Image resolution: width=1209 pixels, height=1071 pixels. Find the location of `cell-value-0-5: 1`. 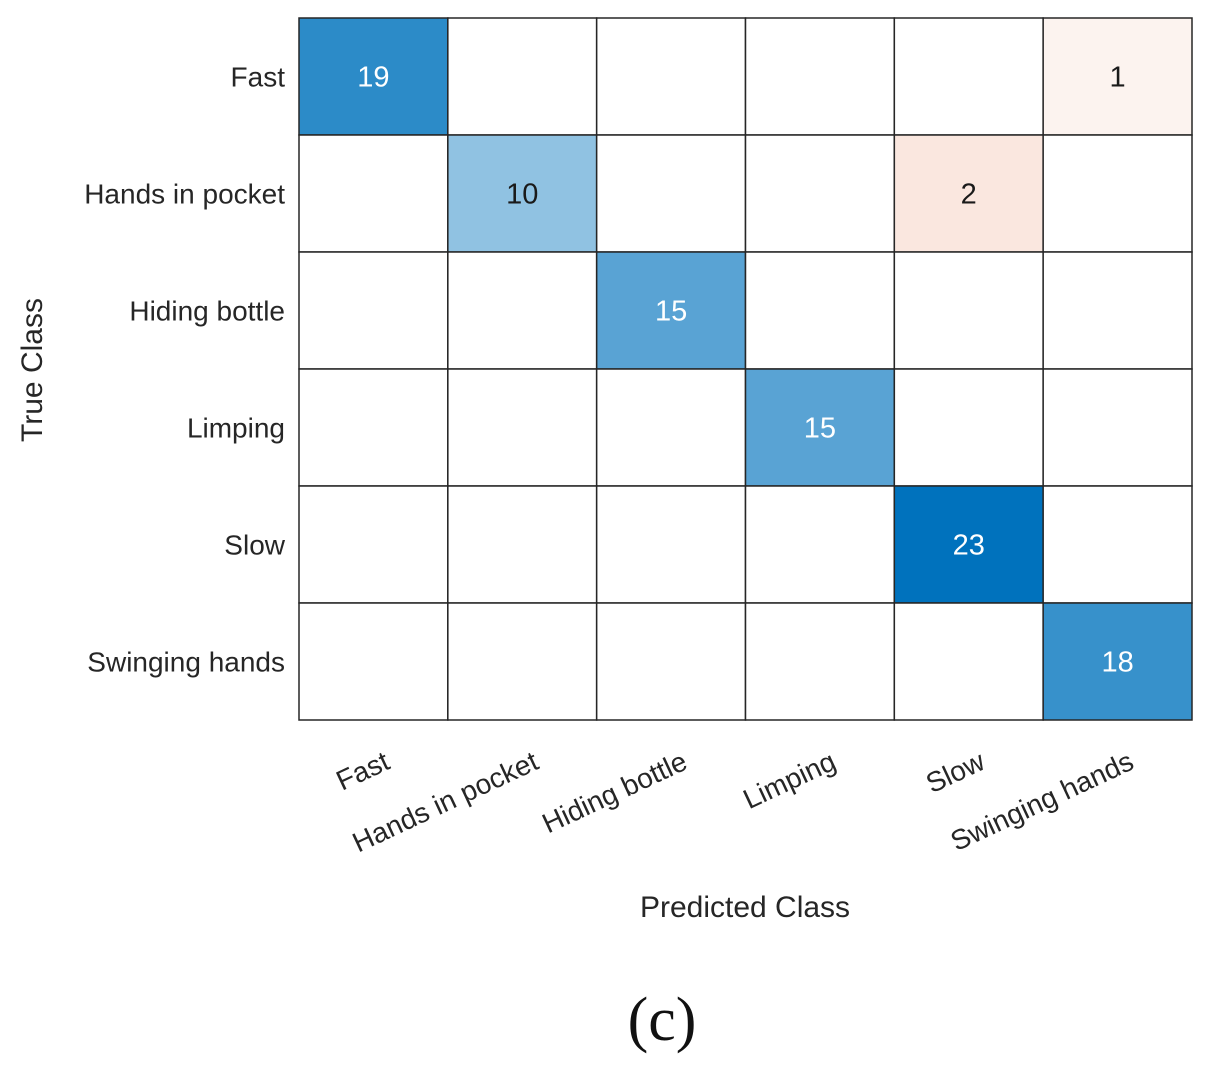

cell-value-0-5: 1 is located at coordinates (1118, 78).